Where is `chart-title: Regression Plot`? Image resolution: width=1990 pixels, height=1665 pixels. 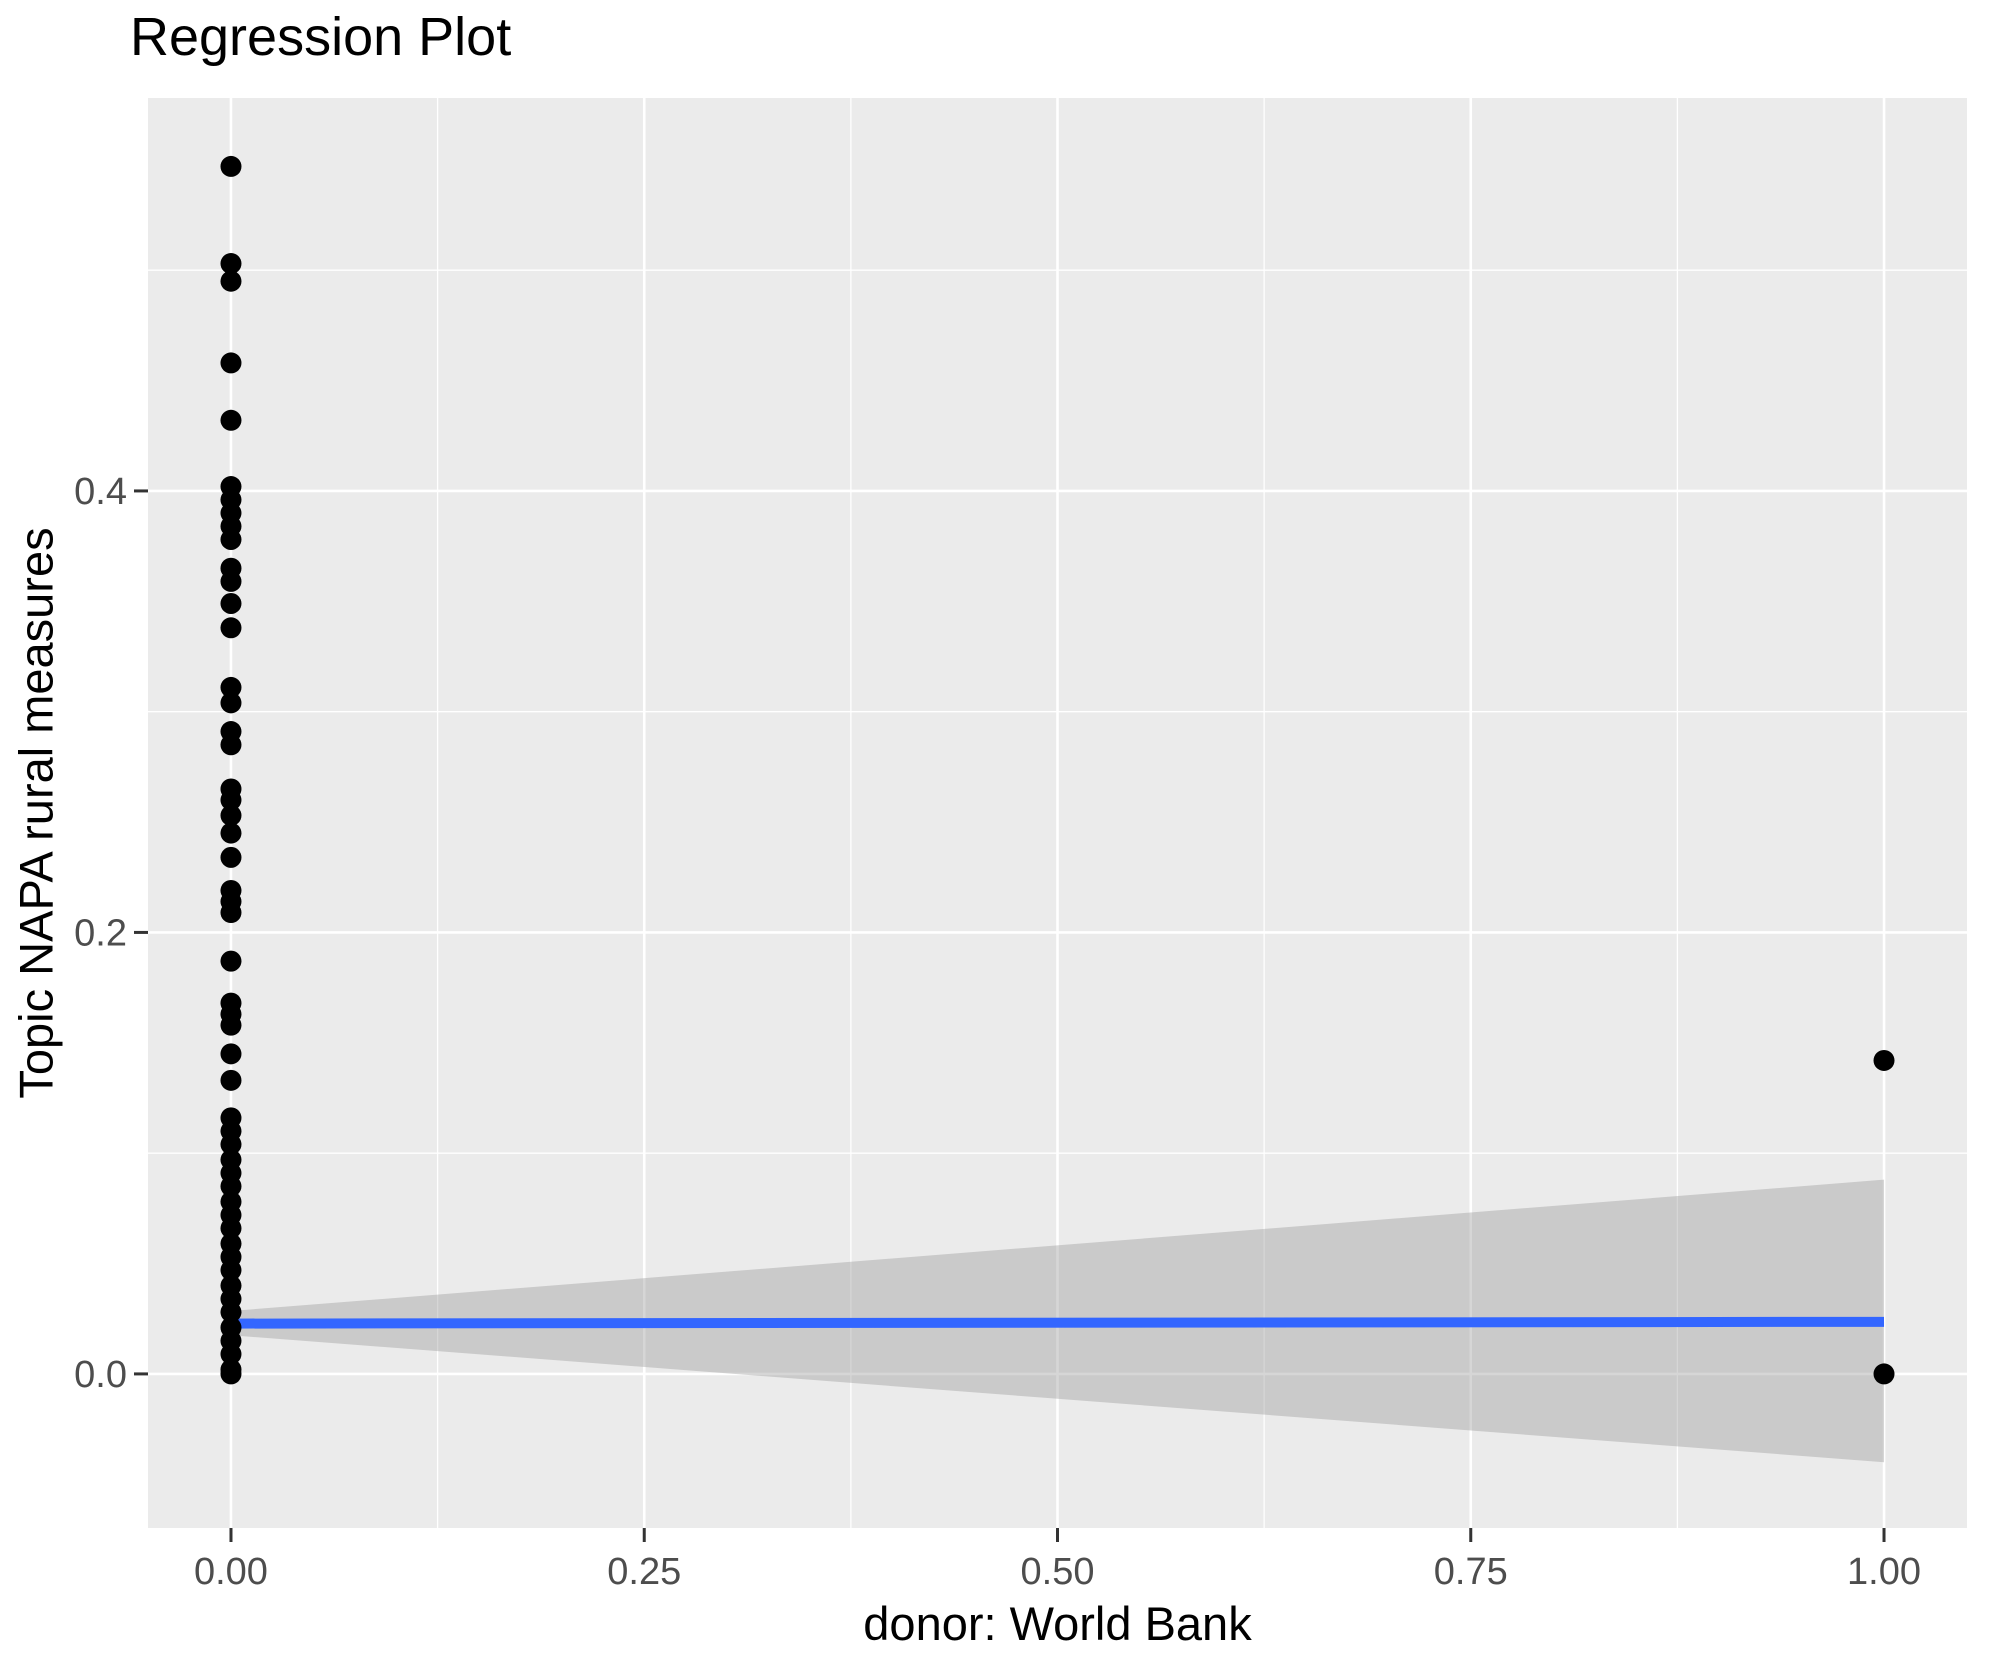
chart-title: Regression Plot is located at coordinates (321, 37).